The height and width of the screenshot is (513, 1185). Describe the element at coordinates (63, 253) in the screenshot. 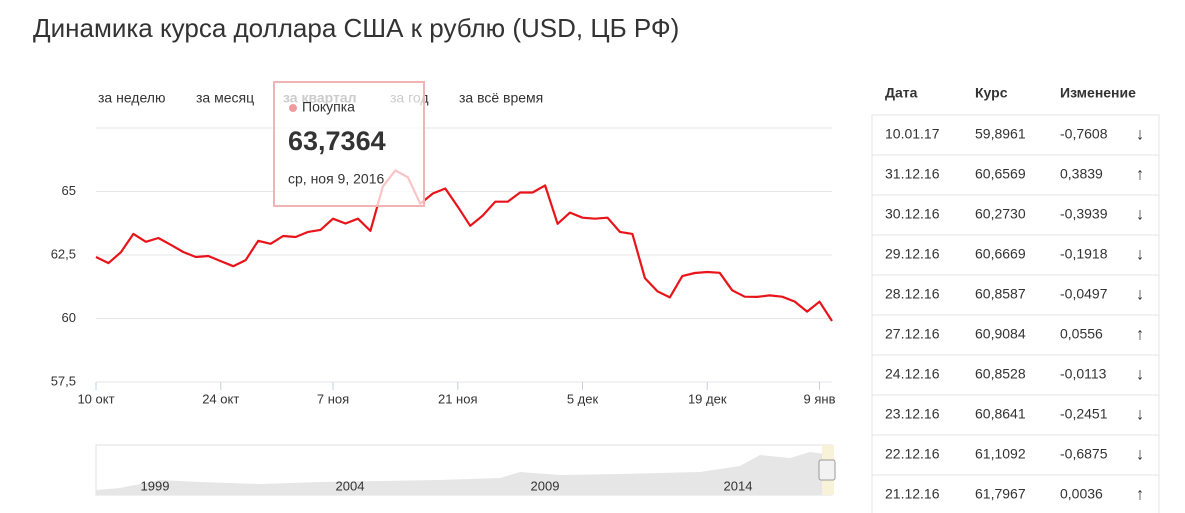

I see `y-tick-label: 62,5` at that location.